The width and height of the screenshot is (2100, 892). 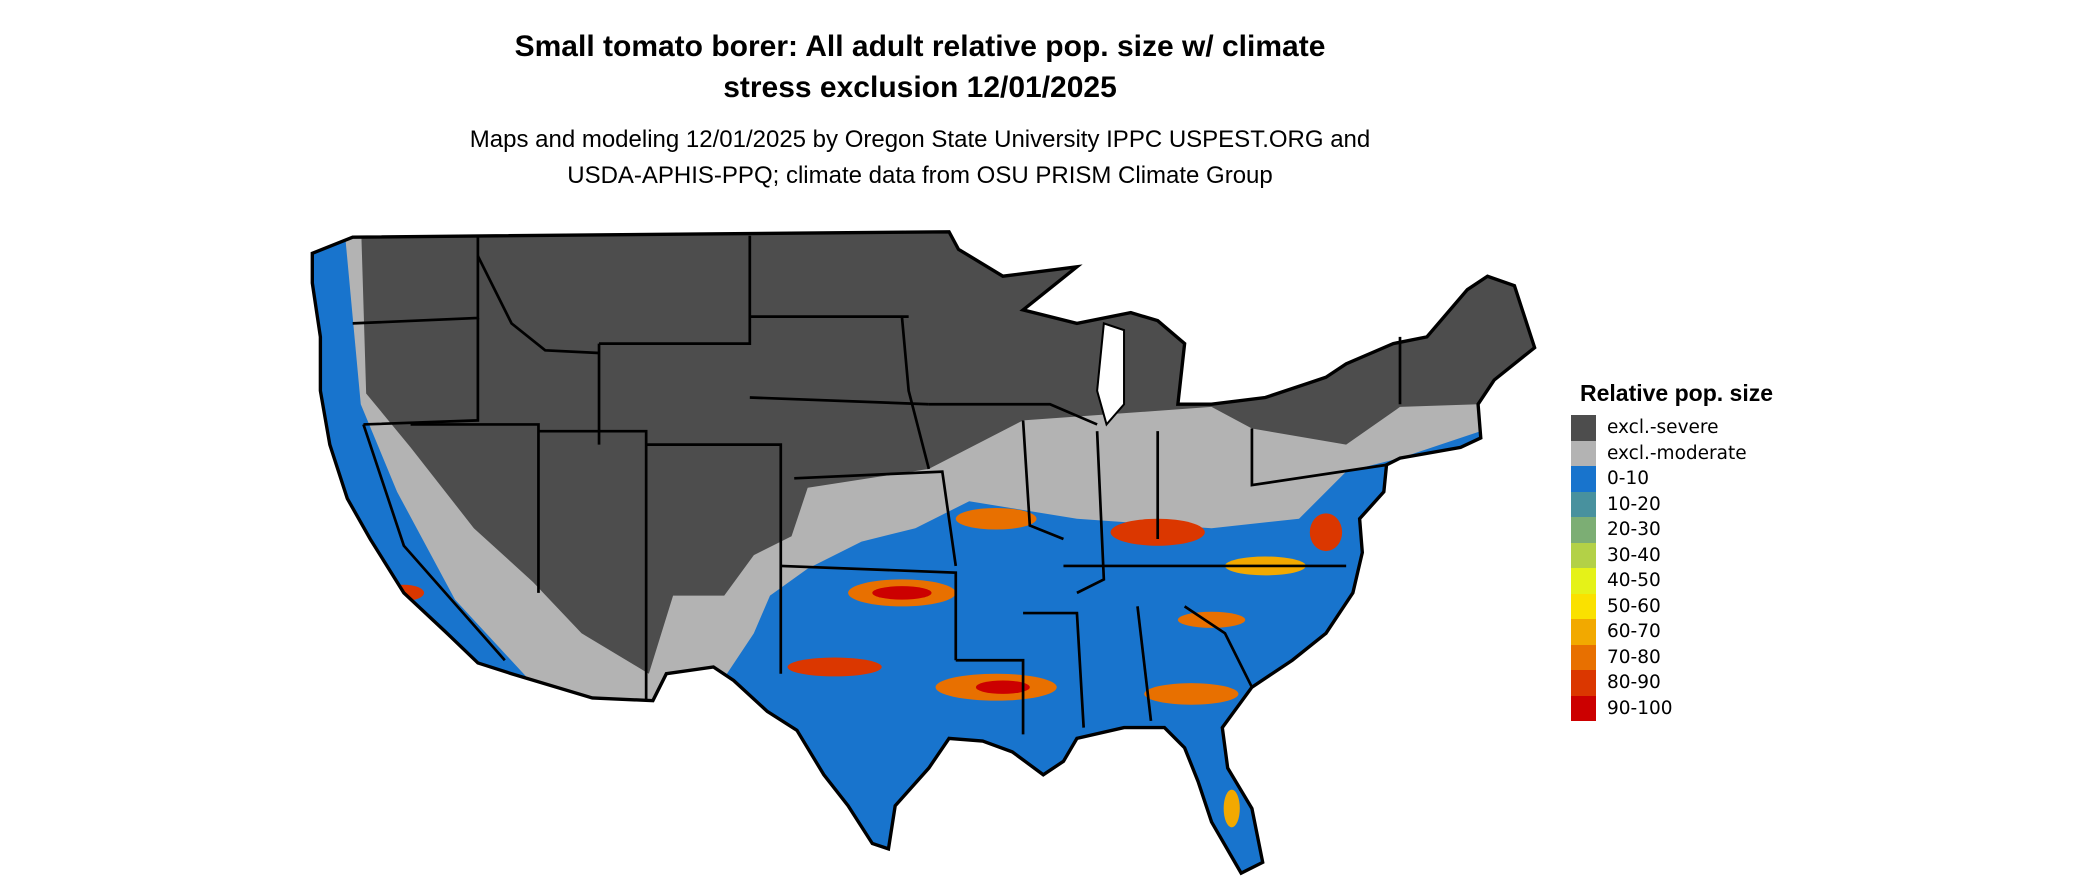 What do you see at coordinates (1628, 479) in the screenshot?
I see `legend-label: 0-10` at bounding box center [1628, 479].